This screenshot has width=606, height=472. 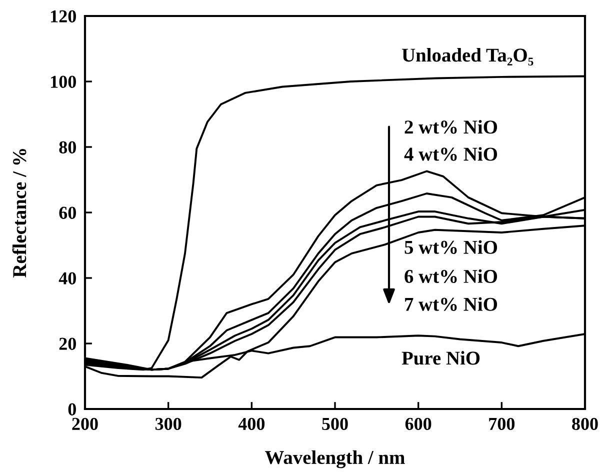 What do you see at coordinates (451, 154) in the screenshot?
I see `annotation: 4 wt% NiO` at bounding box center [451, 154].